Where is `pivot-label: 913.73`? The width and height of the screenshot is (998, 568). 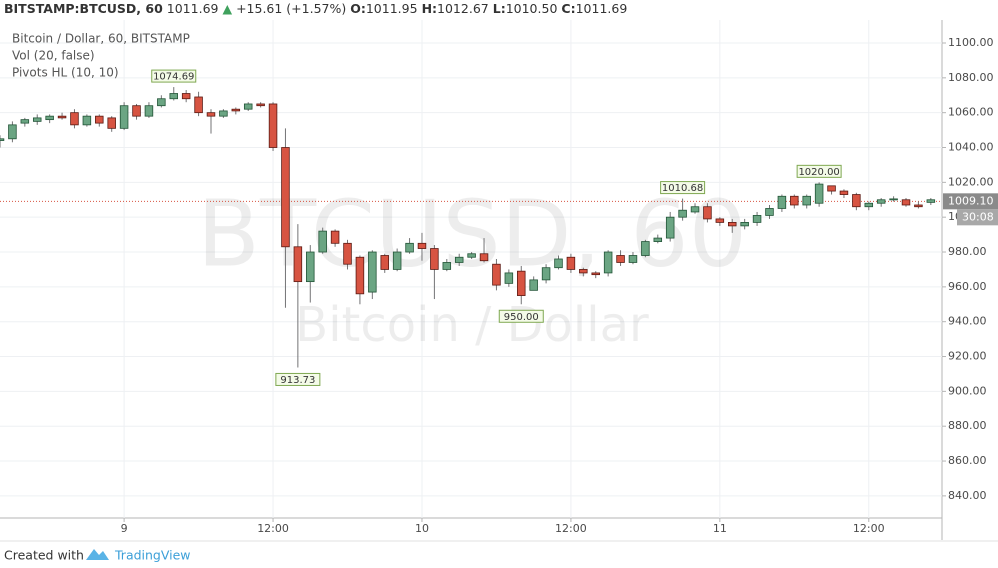 pivot-label: 913.73 is located at coordinates (297, 380).